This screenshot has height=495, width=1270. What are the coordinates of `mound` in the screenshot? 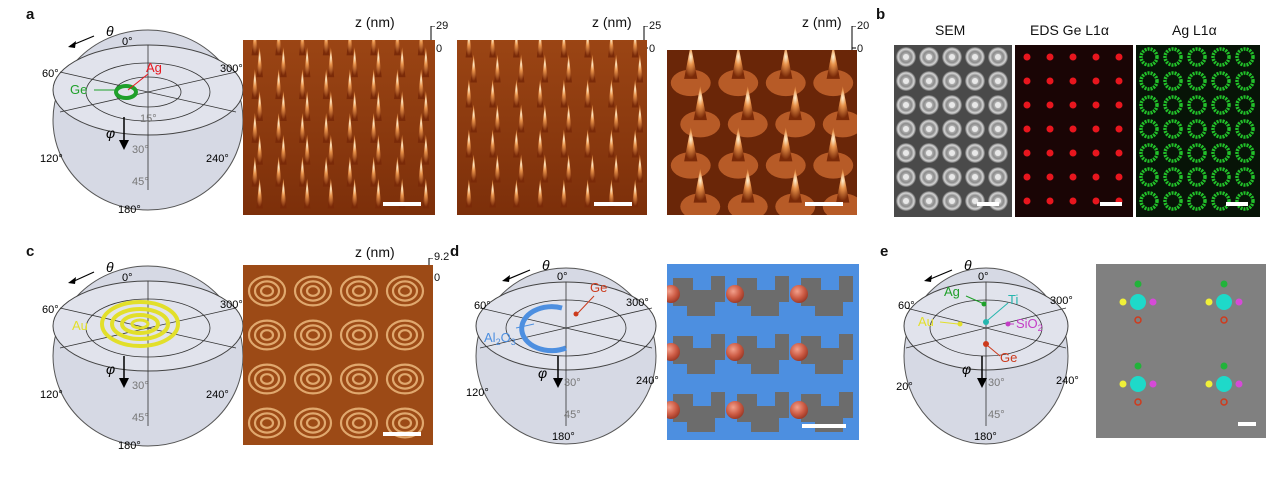 It's located at (700, 204).